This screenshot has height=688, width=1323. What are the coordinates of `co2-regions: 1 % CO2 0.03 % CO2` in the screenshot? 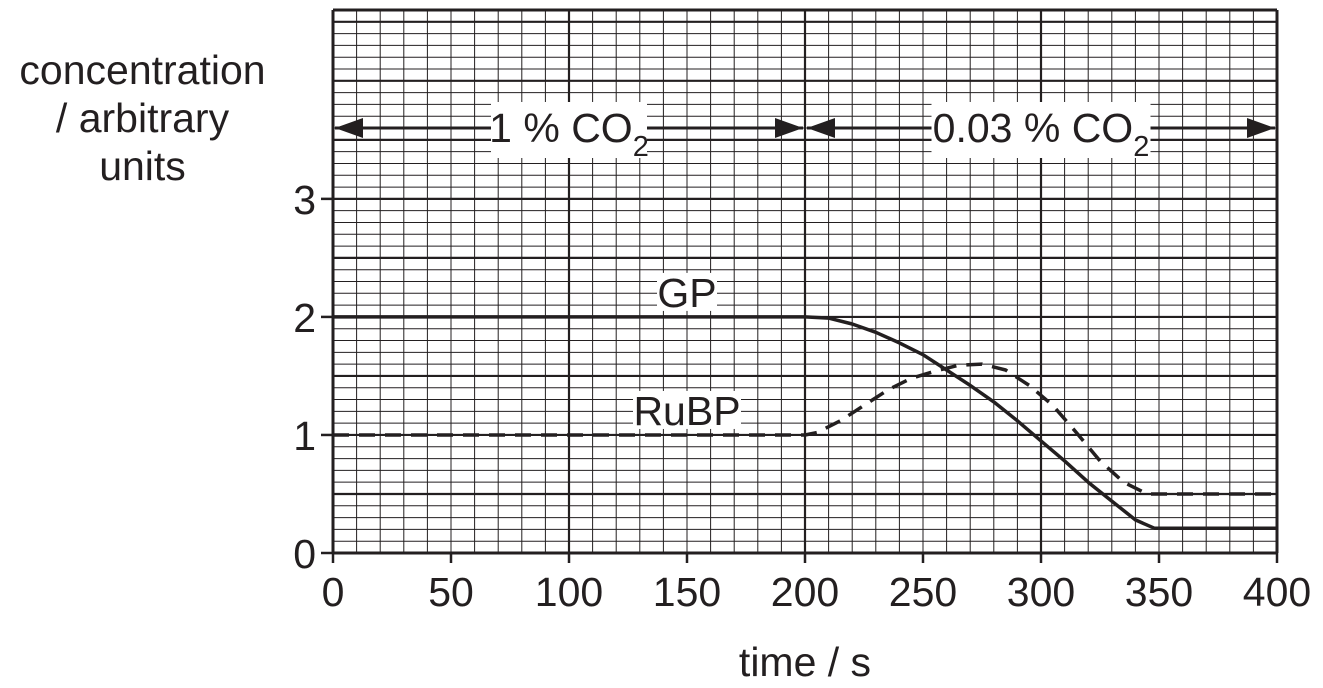 It's located at (805, 132).